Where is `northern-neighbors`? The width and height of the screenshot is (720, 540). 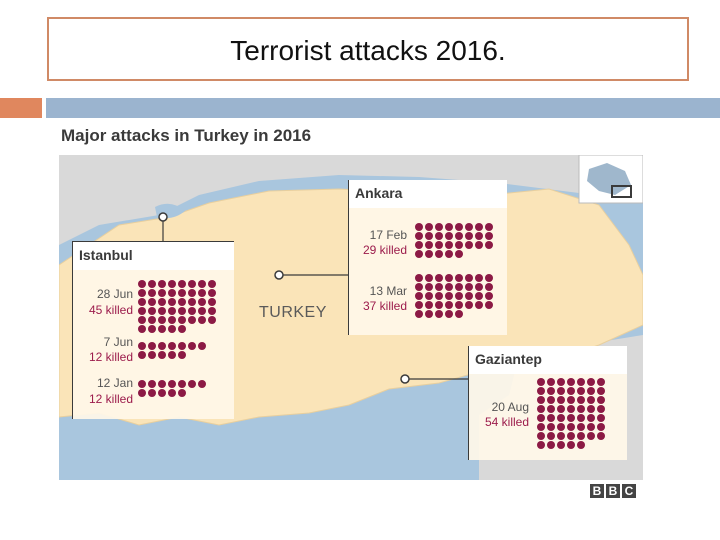
northern-neighbors is located at coordinates (351, 200).